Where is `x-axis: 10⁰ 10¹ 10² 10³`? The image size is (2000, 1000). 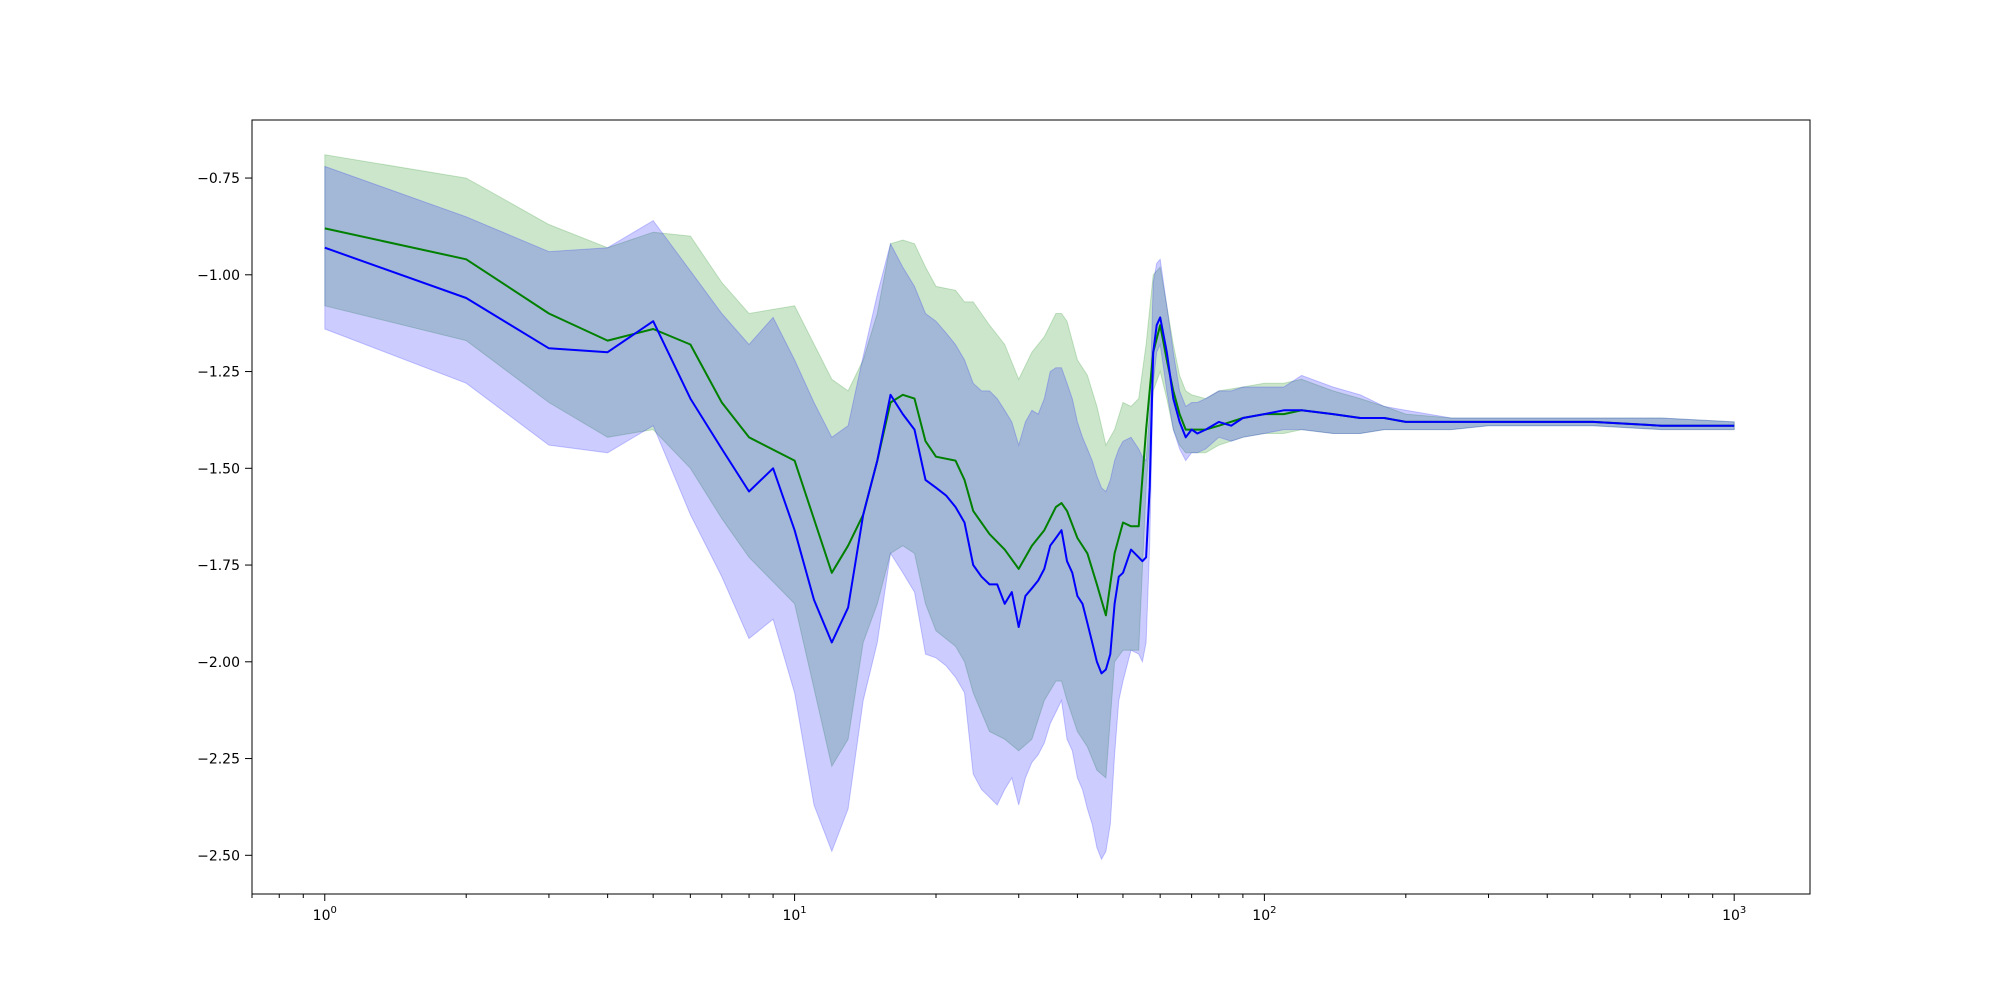
x-axis: 10⁰ 10¹ 10² 10³ is located at coordinates (998, 909).